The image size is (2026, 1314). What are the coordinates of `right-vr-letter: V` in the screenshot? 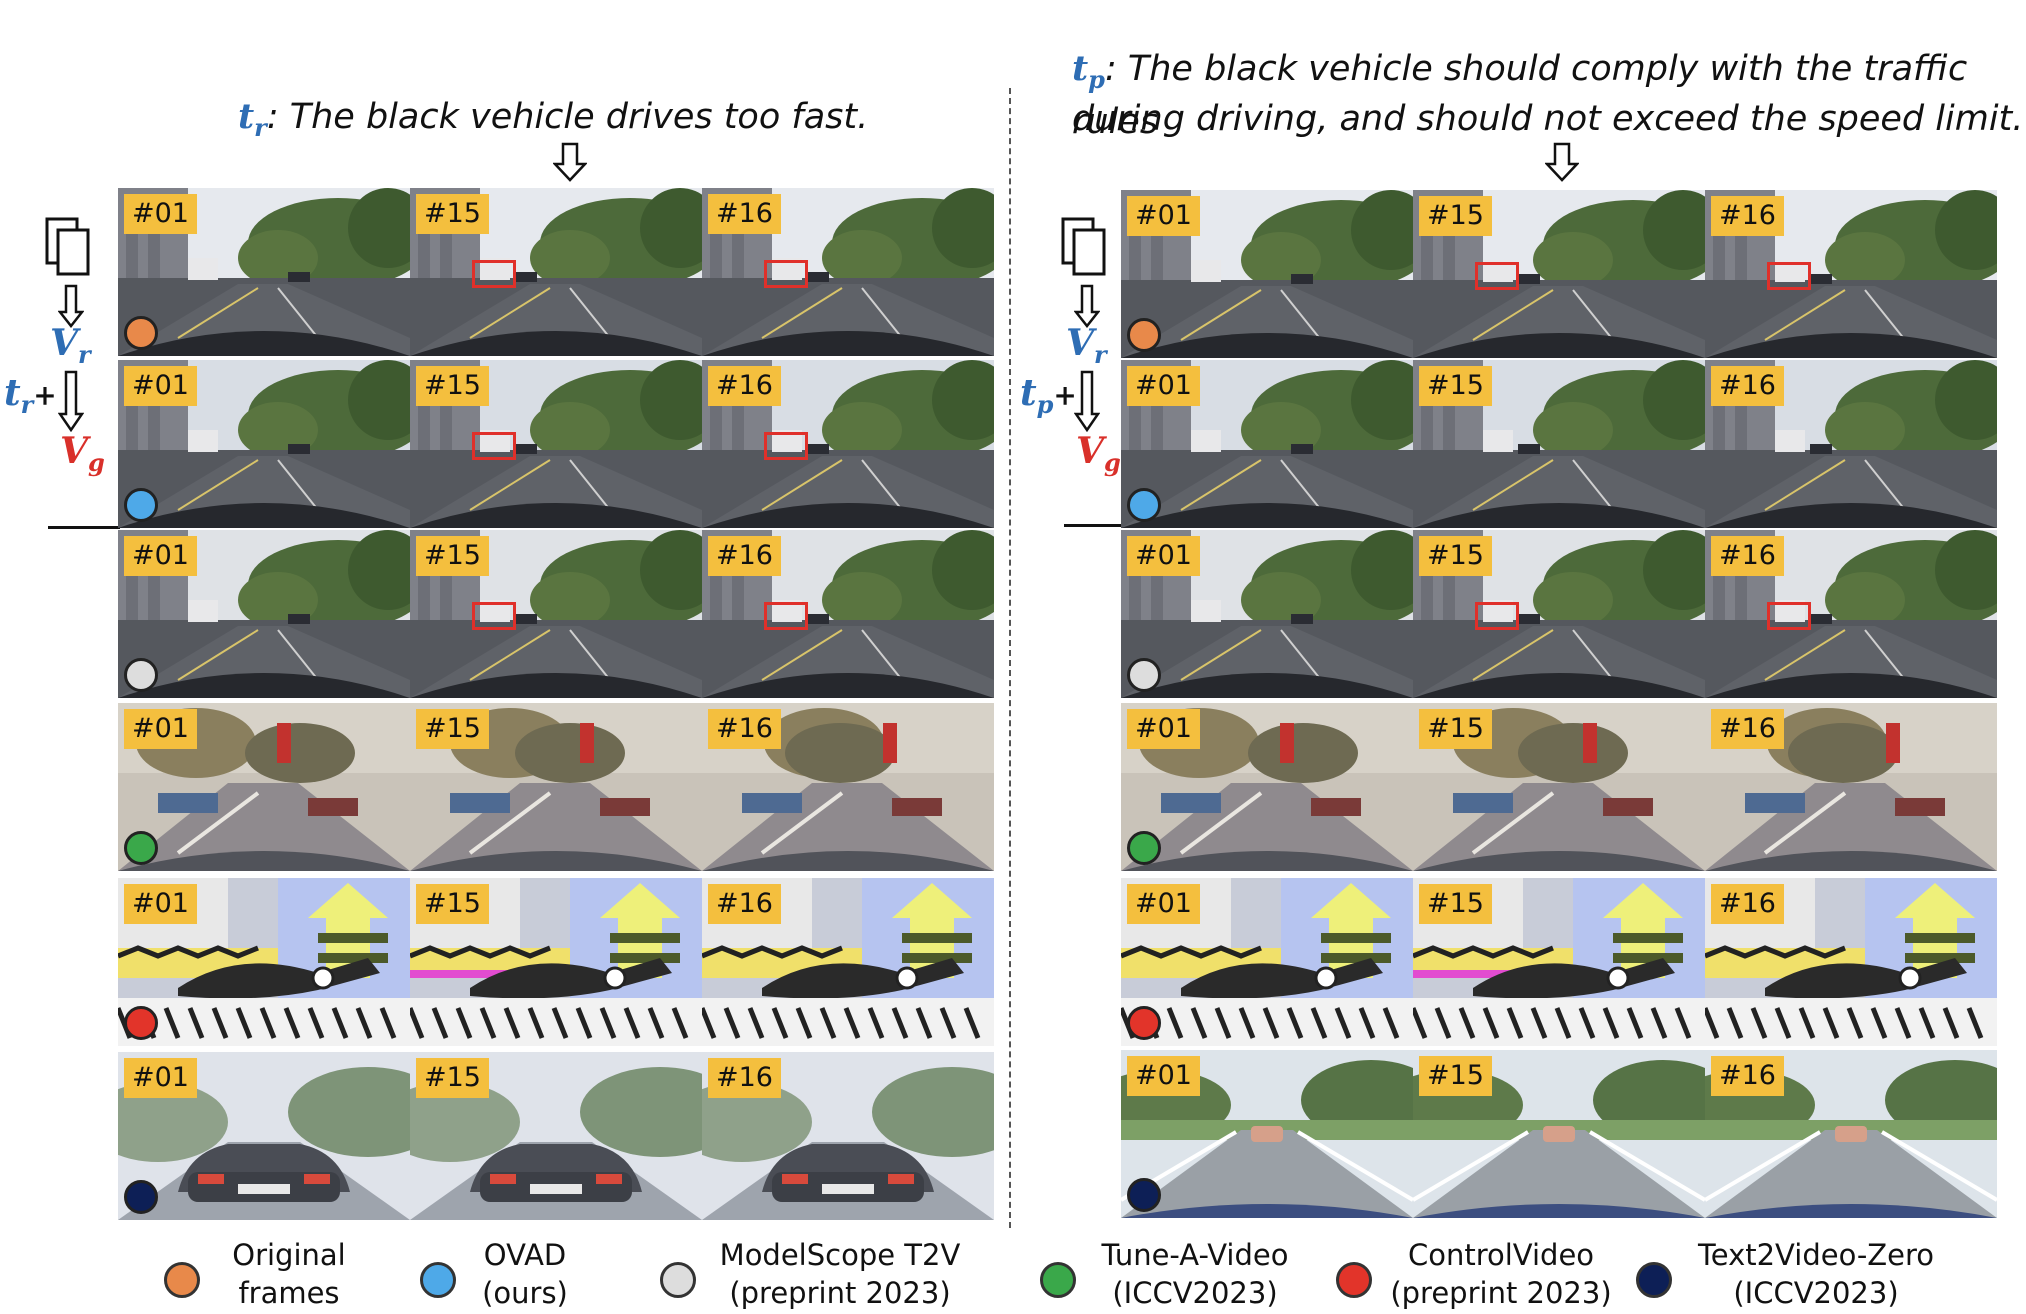 It's located at (1080, 343).